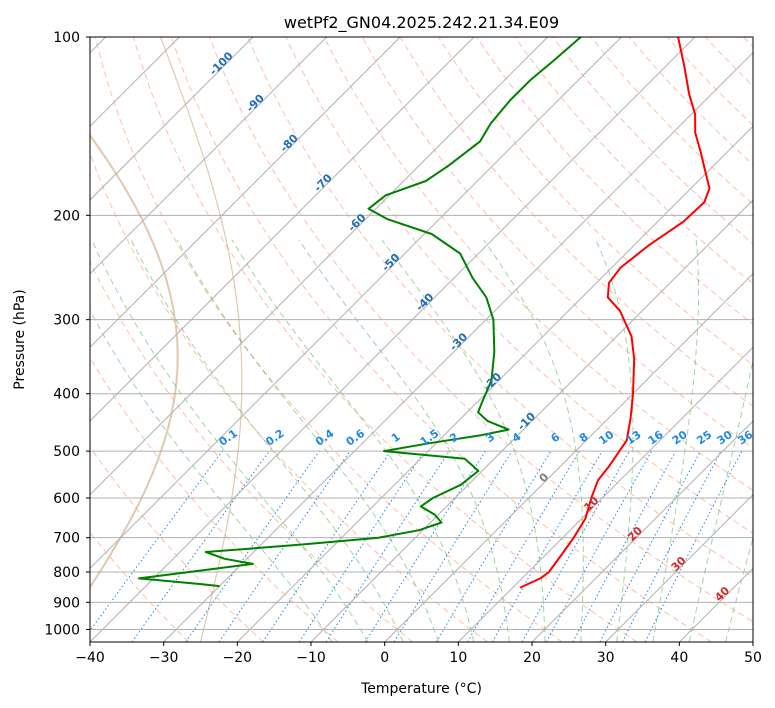  What do you see at coordinates (221, 63) in the screenshot?
I see `isotherm-label: -100` at bounding box center [221, 63].